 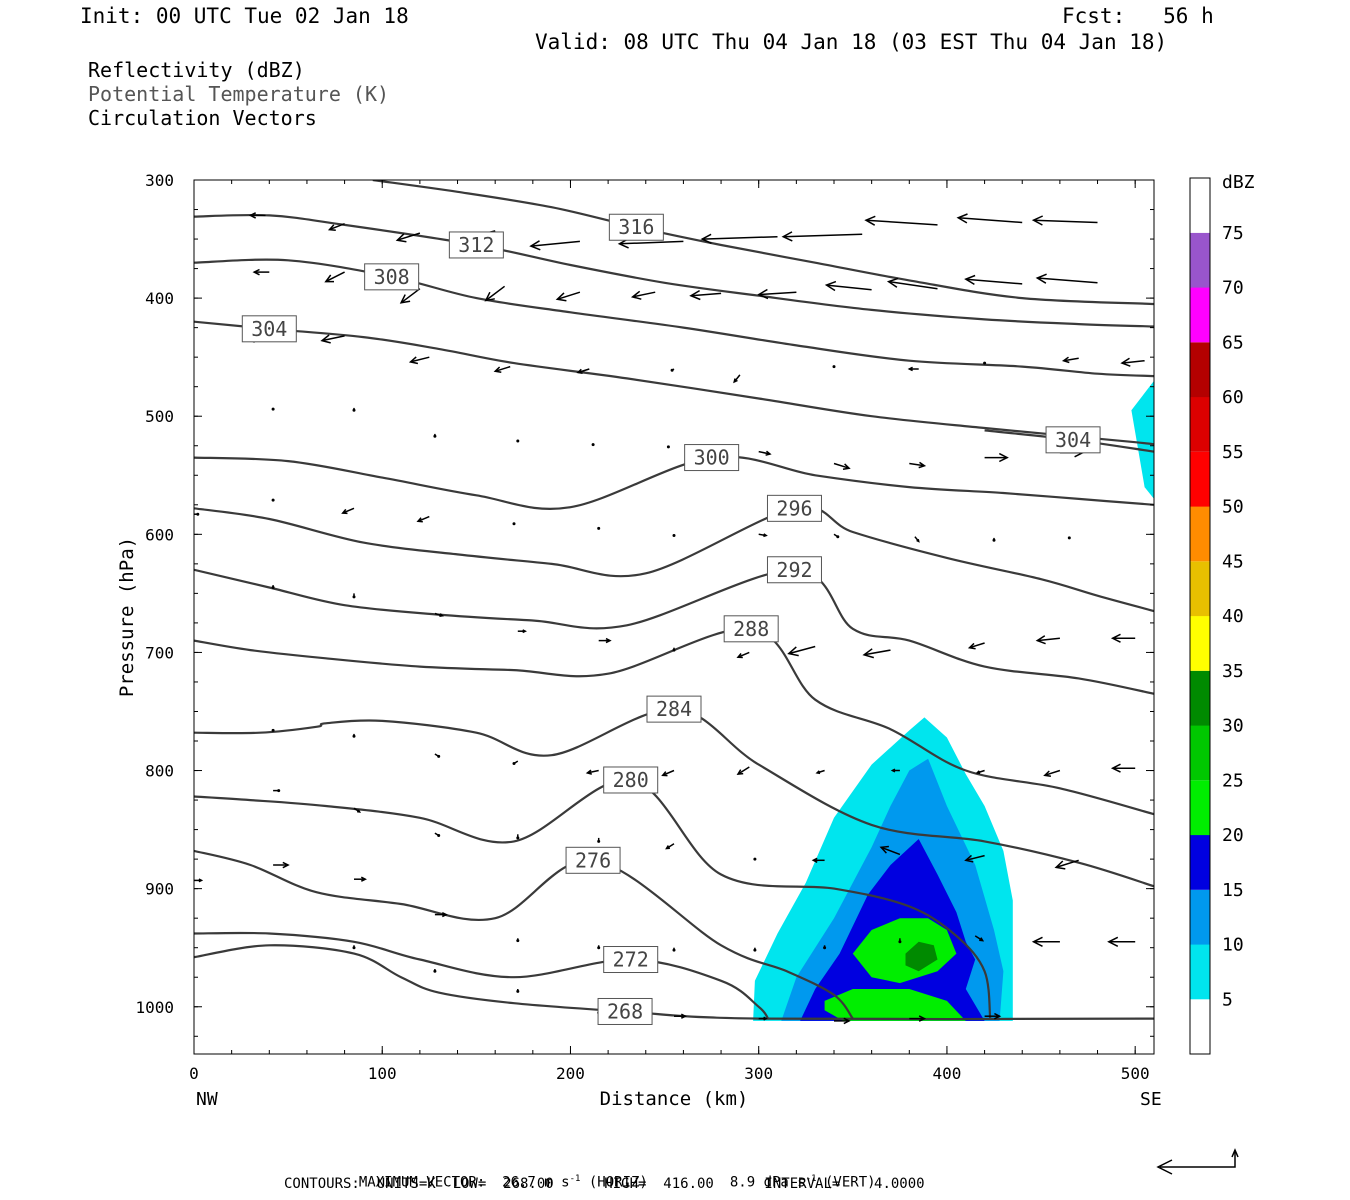 What do you see at coordinates (794, 508) in the screenshot?
I see `svg-text: 296` at bounding box center [794, 508].